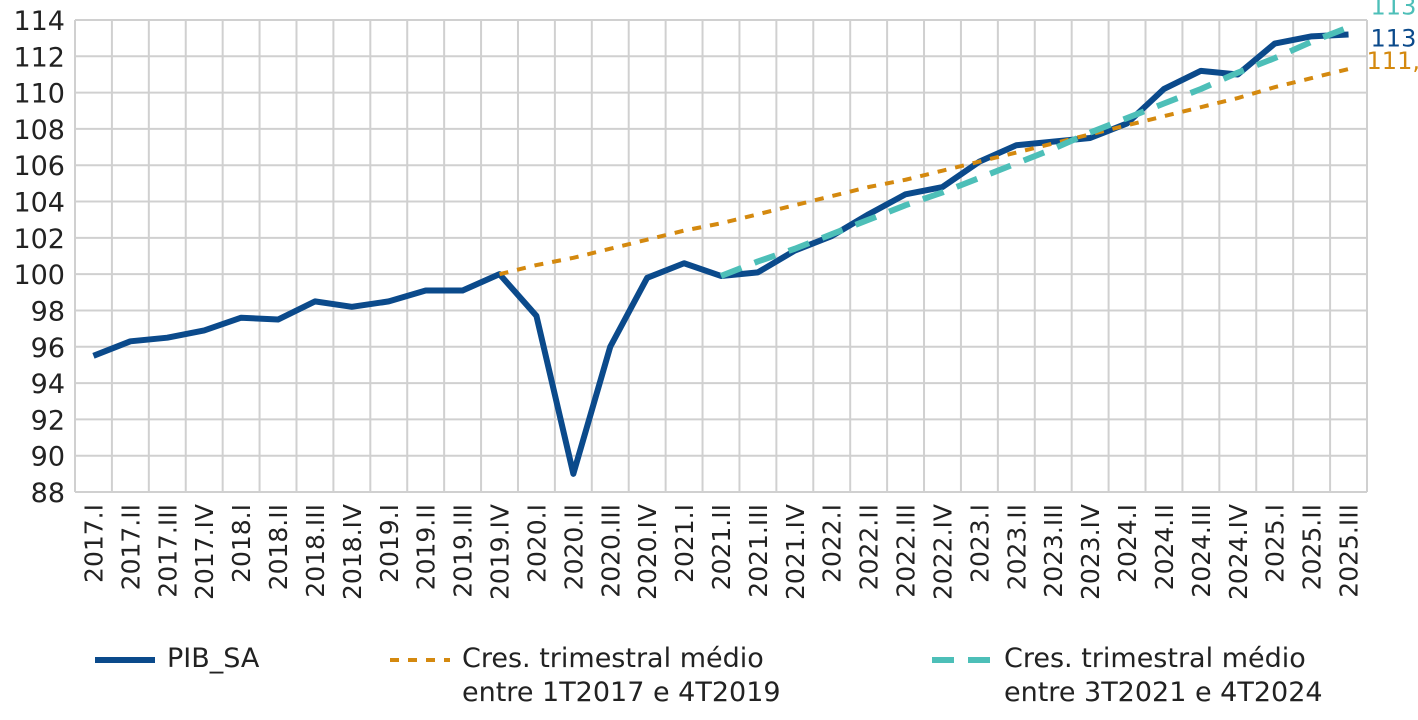  Describe the element at coordinates (389, 543) in the screenshot. I see `x-tick-label: 2019.I` at that location.